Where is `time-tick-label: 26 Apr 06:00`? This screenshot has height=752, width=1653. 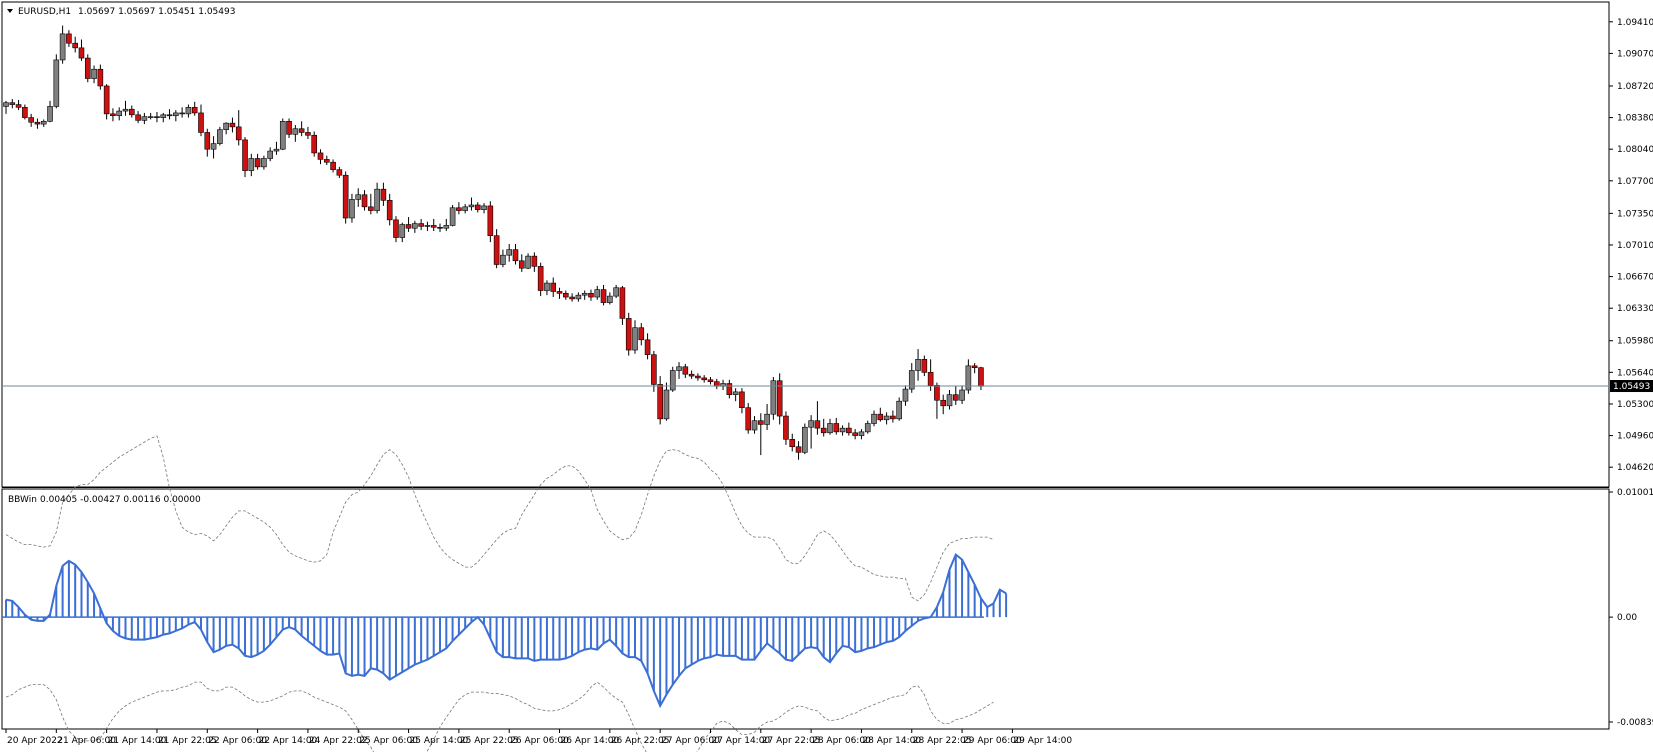 time-tick-label: 26 Apr 06:00 is located at coordinates (539, 741).